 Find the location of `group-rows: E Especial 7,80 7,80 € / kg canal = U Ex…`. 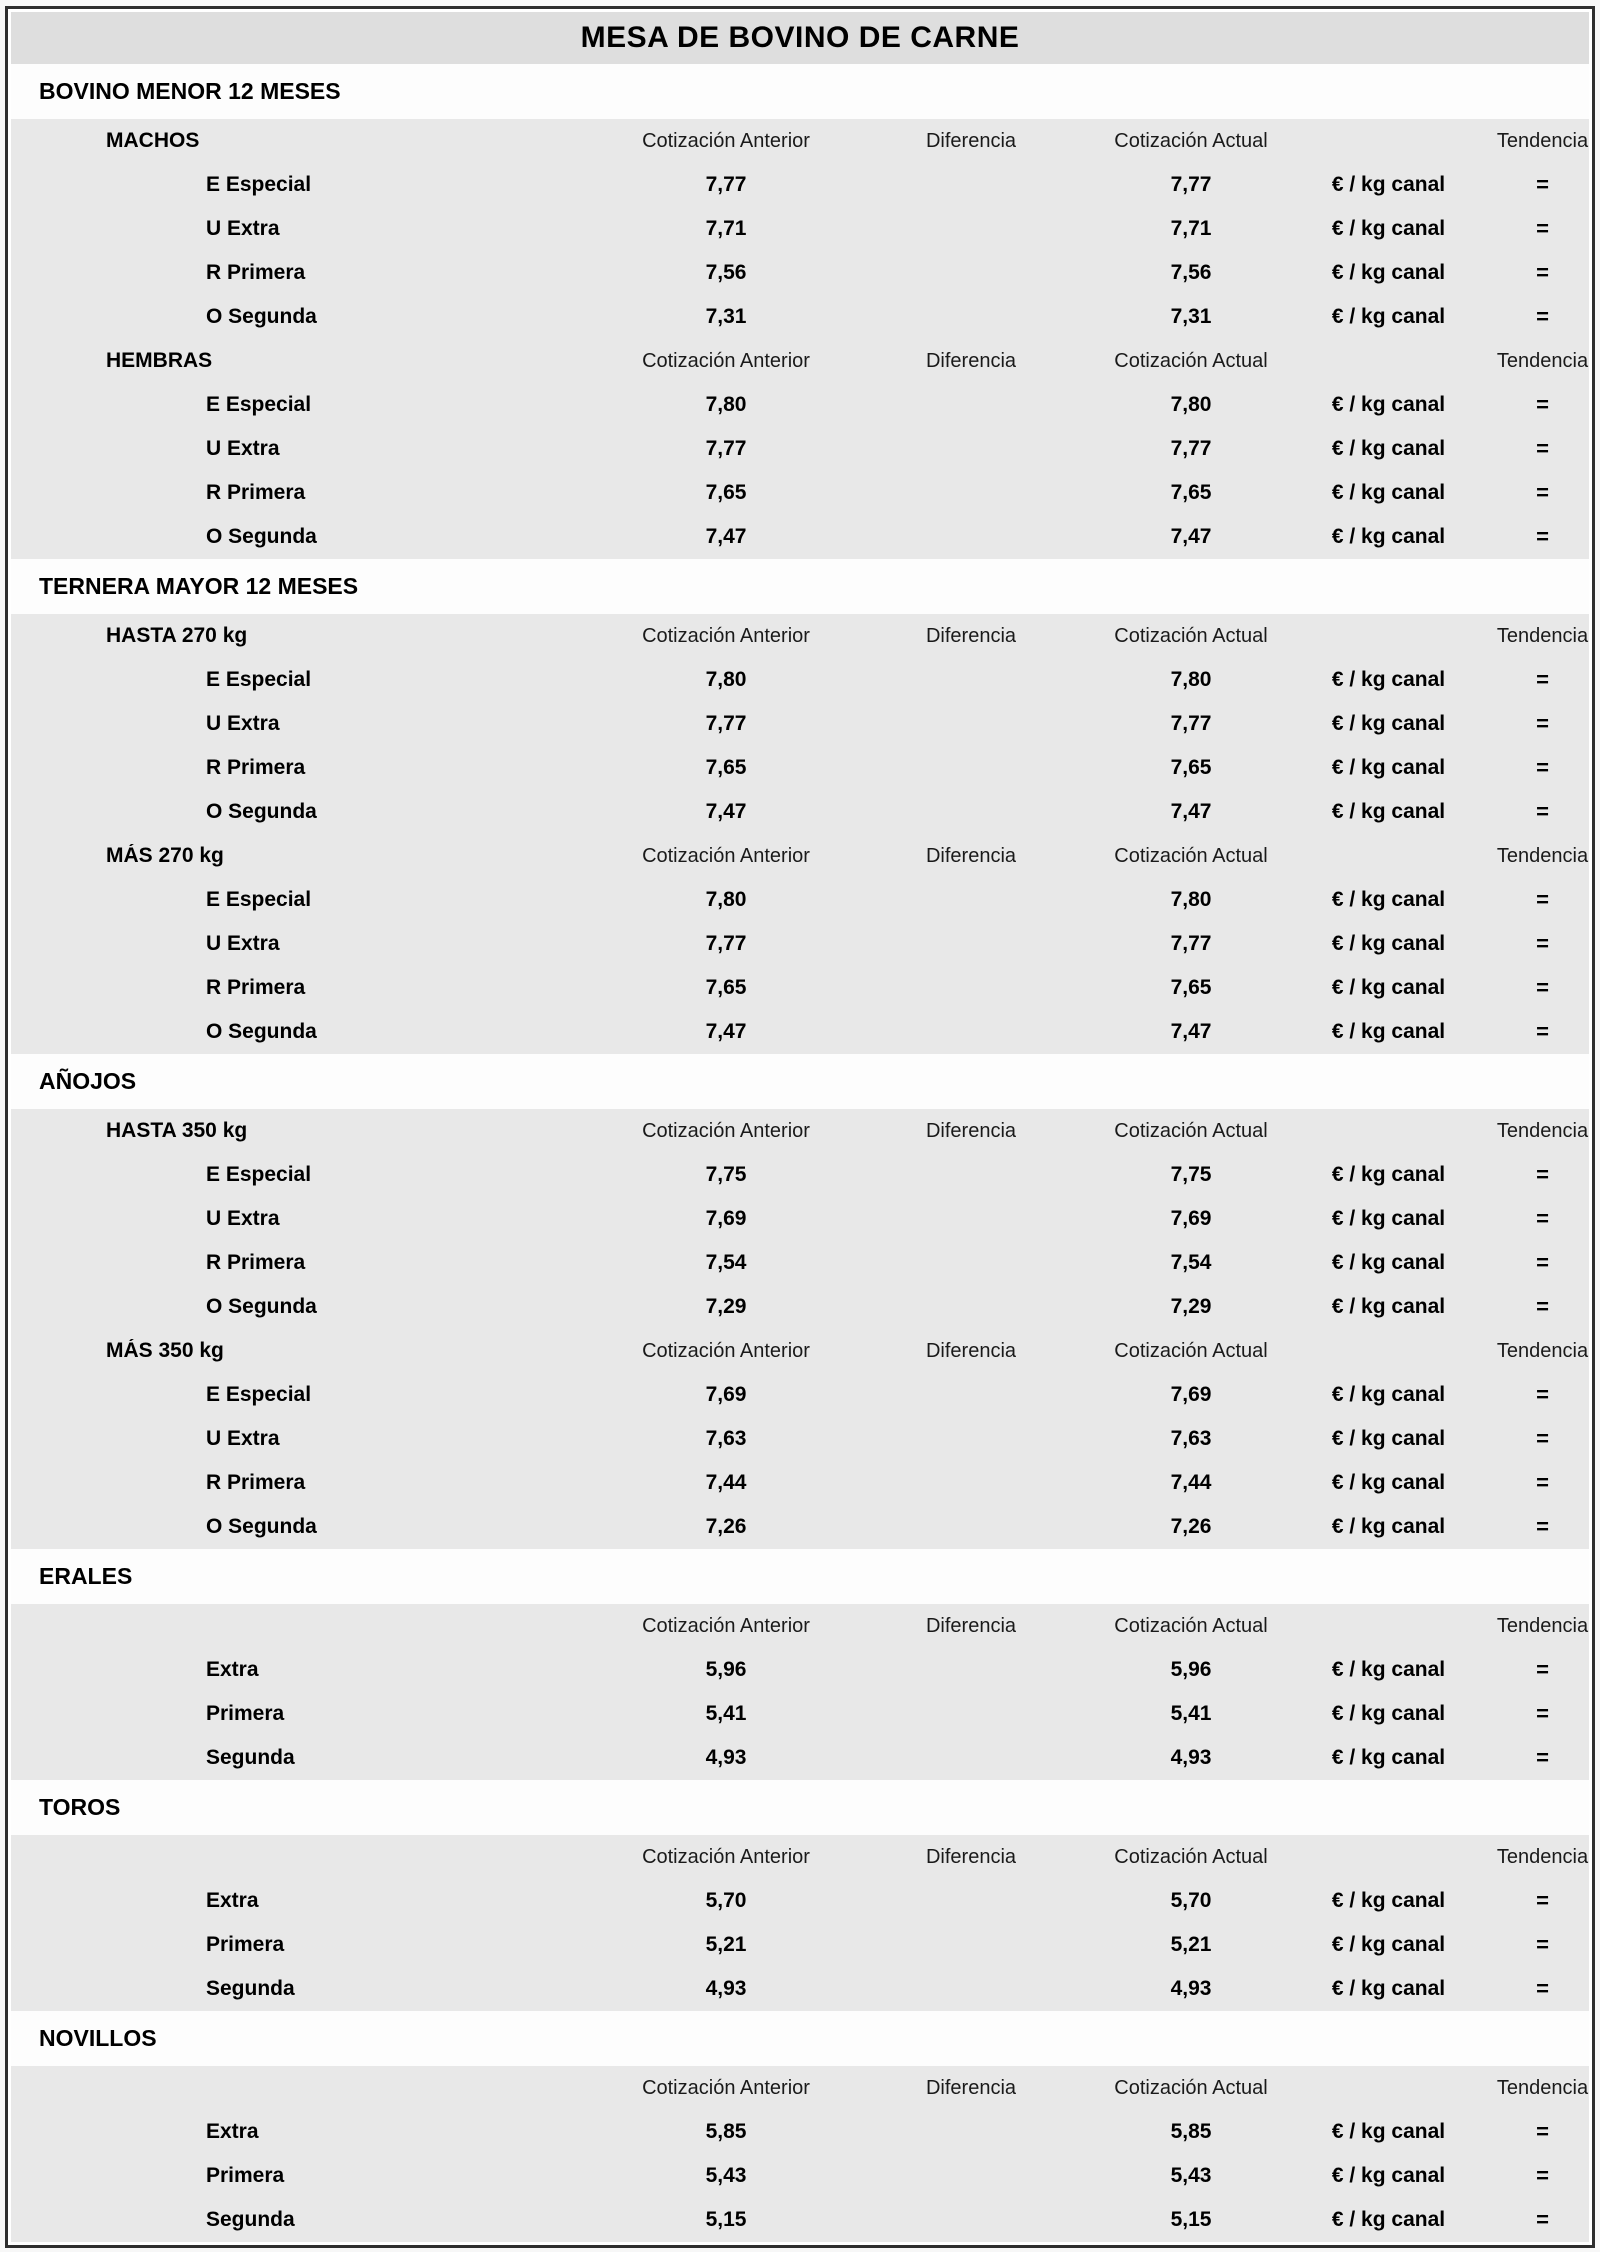

group-rows: E Especial 7,80 7,80 € / kg canal = U Ex… is located at coordinates (800, 966).